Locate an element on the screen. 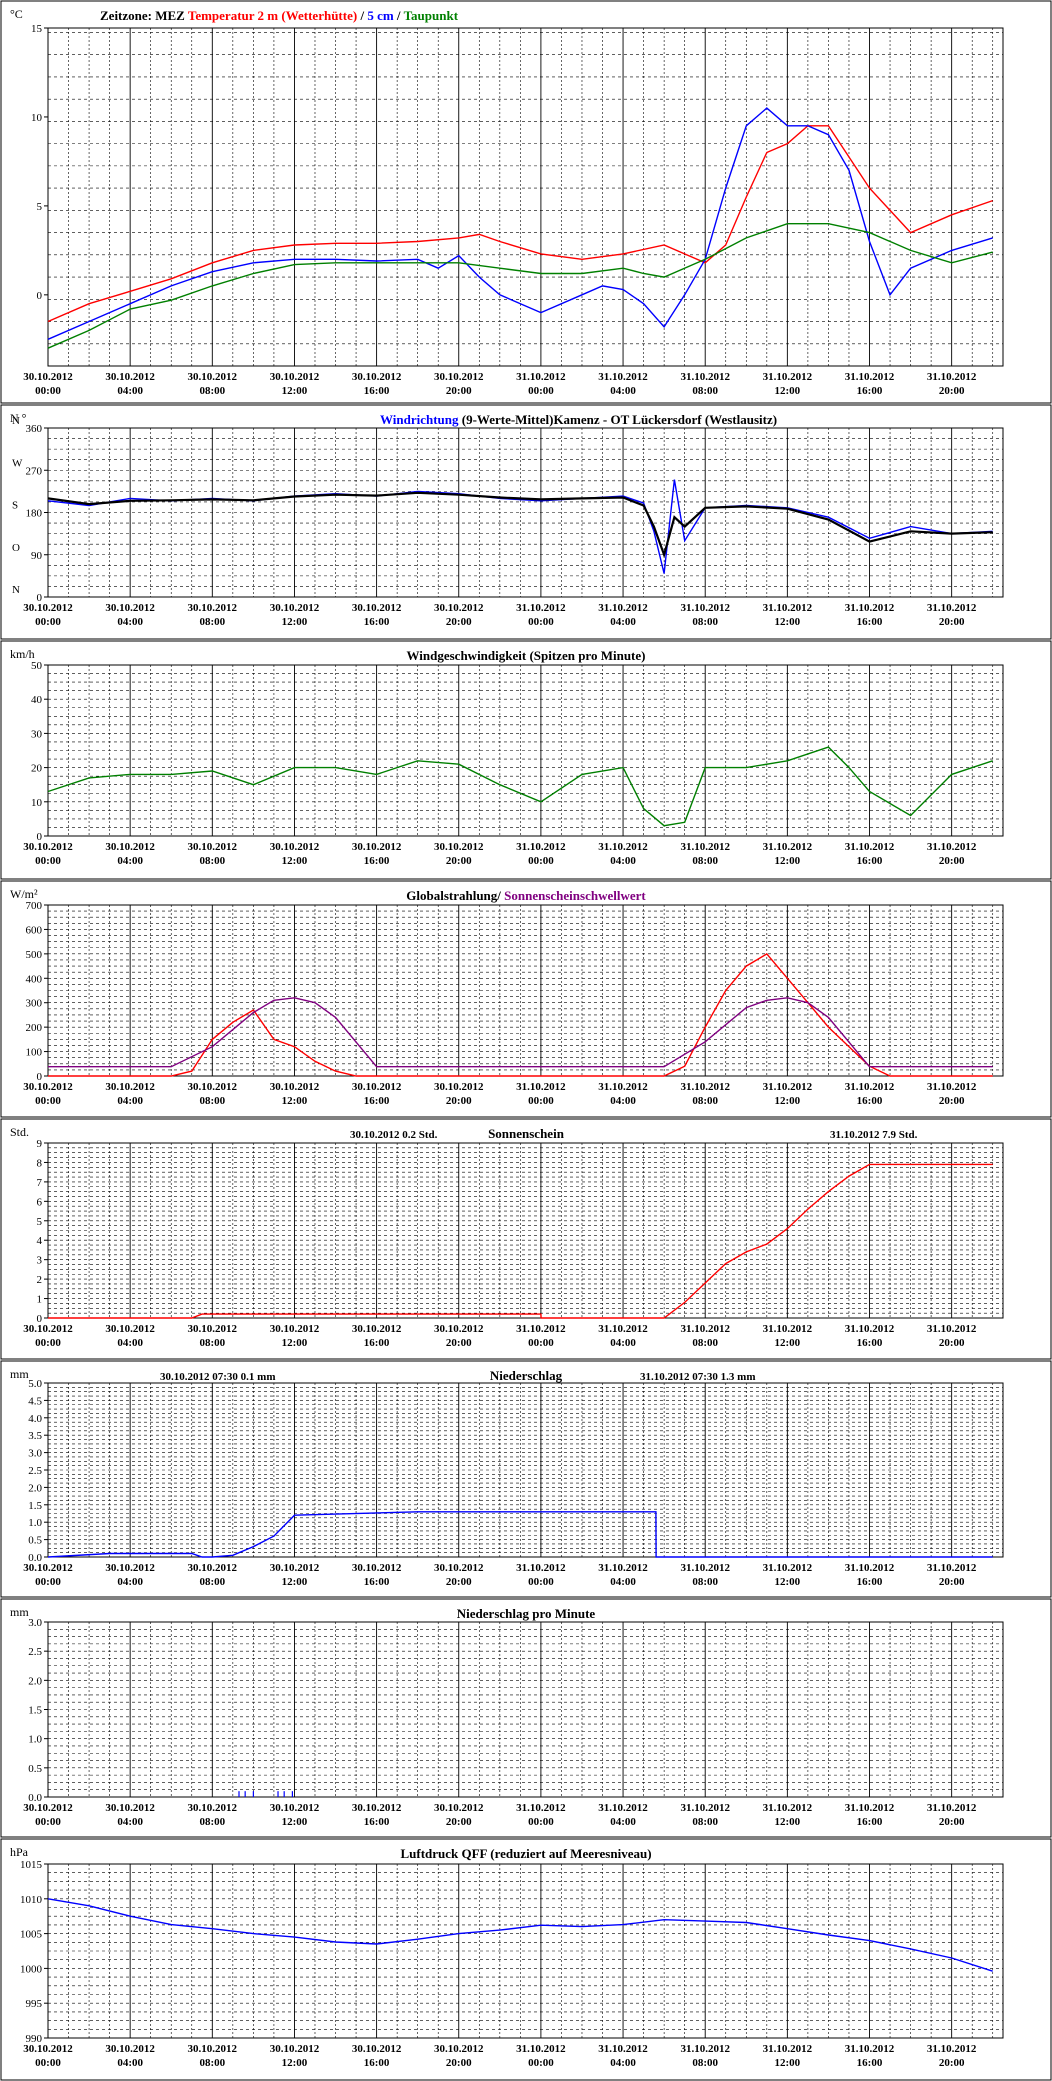 Image resolution: width=1052 pixels, height=2081 pixels. chart-title-part: Taupunkt is located at coordinates (431, 15).